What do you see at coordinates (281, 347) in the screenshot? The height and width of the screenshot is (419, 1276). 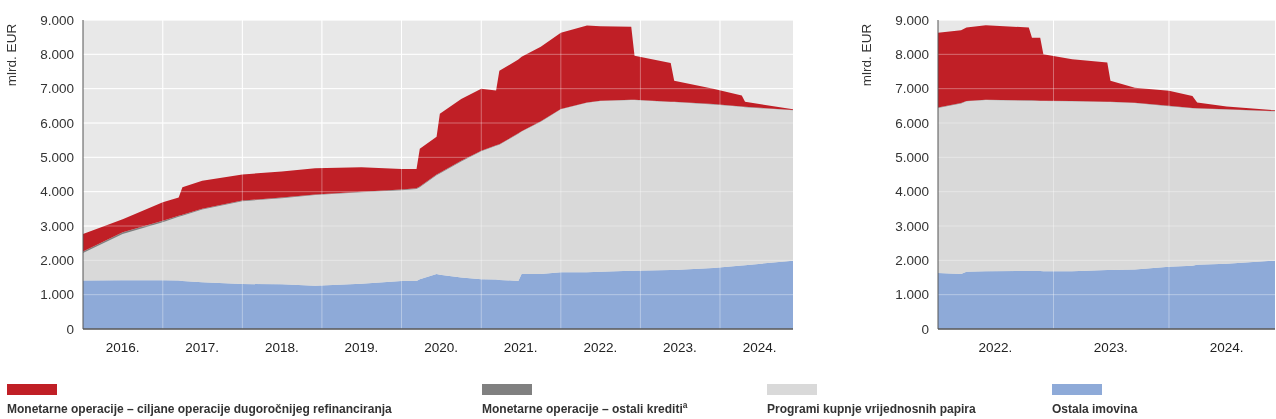 I see `x-tick-label: 2018.` at bounding box center [281, 347].